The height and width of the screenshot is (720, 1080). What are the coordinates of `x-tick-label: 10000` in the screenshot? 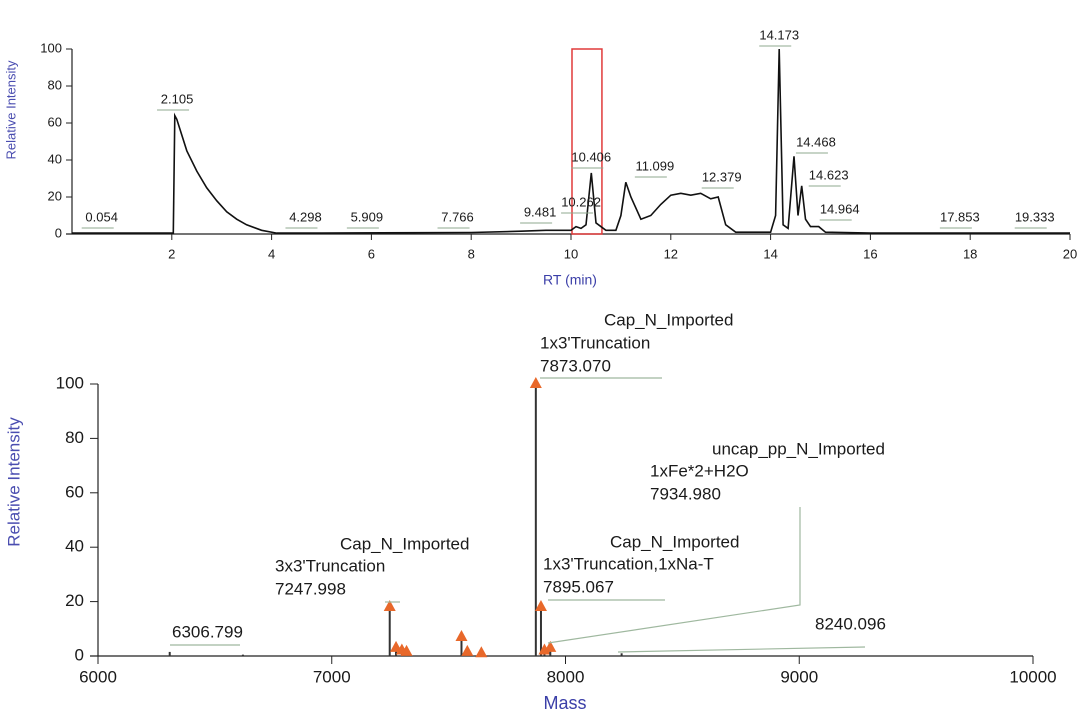 It's located at (1032, 676).